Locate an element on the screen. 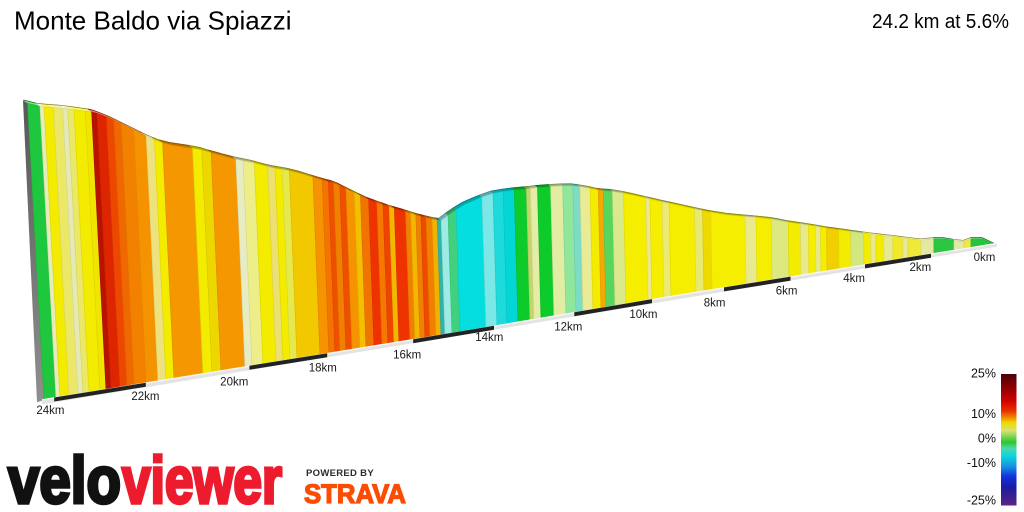 The width and height of the screenshot is (1024, 512). svg-text: 14km is located at coordinates (489, 338).